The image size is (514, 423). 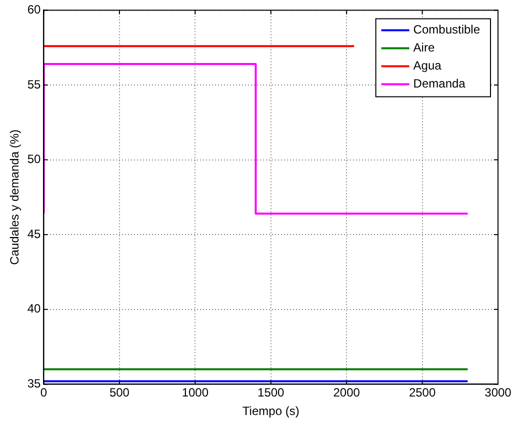 What do you see at coordinates (15, 197) in the screenshot?
I see `y-axis-title: Caudales y demanda (%)` at bounding box center [15, 197].